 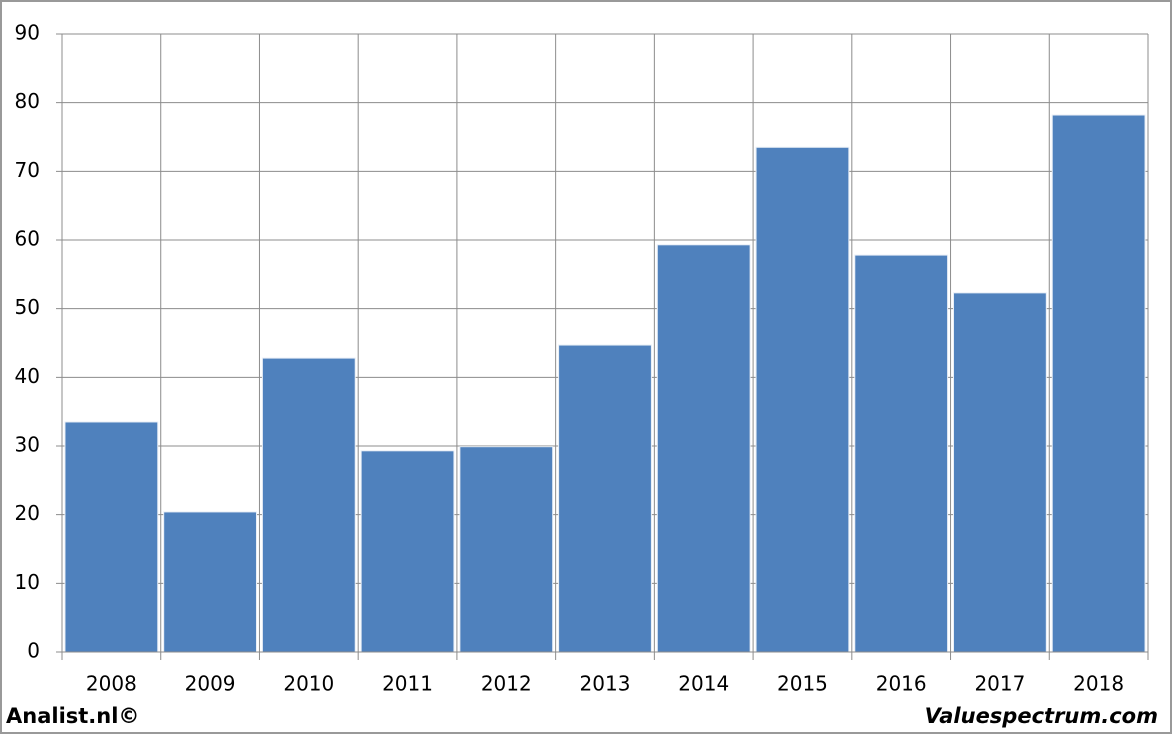 I want to click on x-tick-label: 2009, so click(x=210, y=684).